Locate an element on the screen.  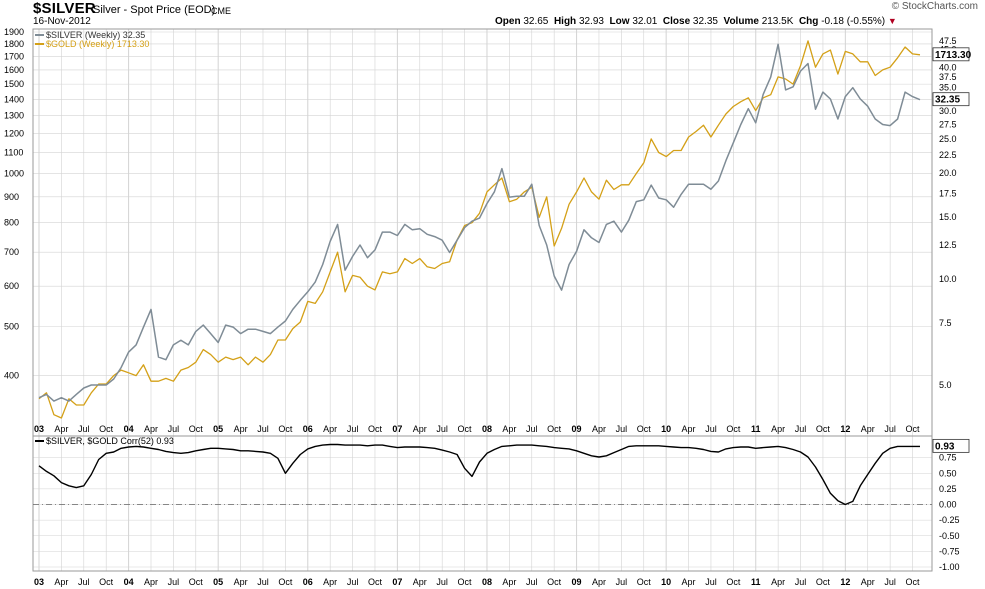
right-y-tick-label: 30.0 is located at coordinates (948, 111).